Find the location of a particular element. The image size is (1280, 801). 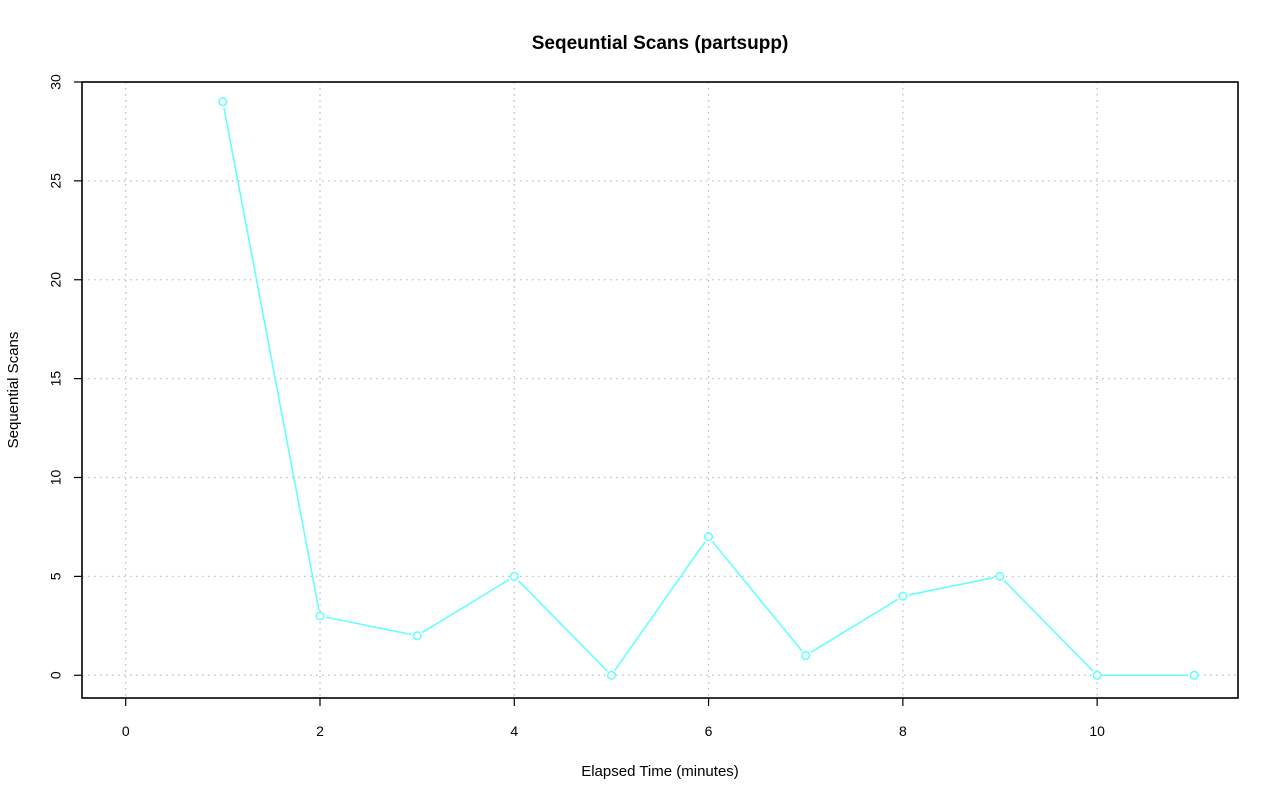

y-tick-label: 10 is located at coordinates (56, 478).